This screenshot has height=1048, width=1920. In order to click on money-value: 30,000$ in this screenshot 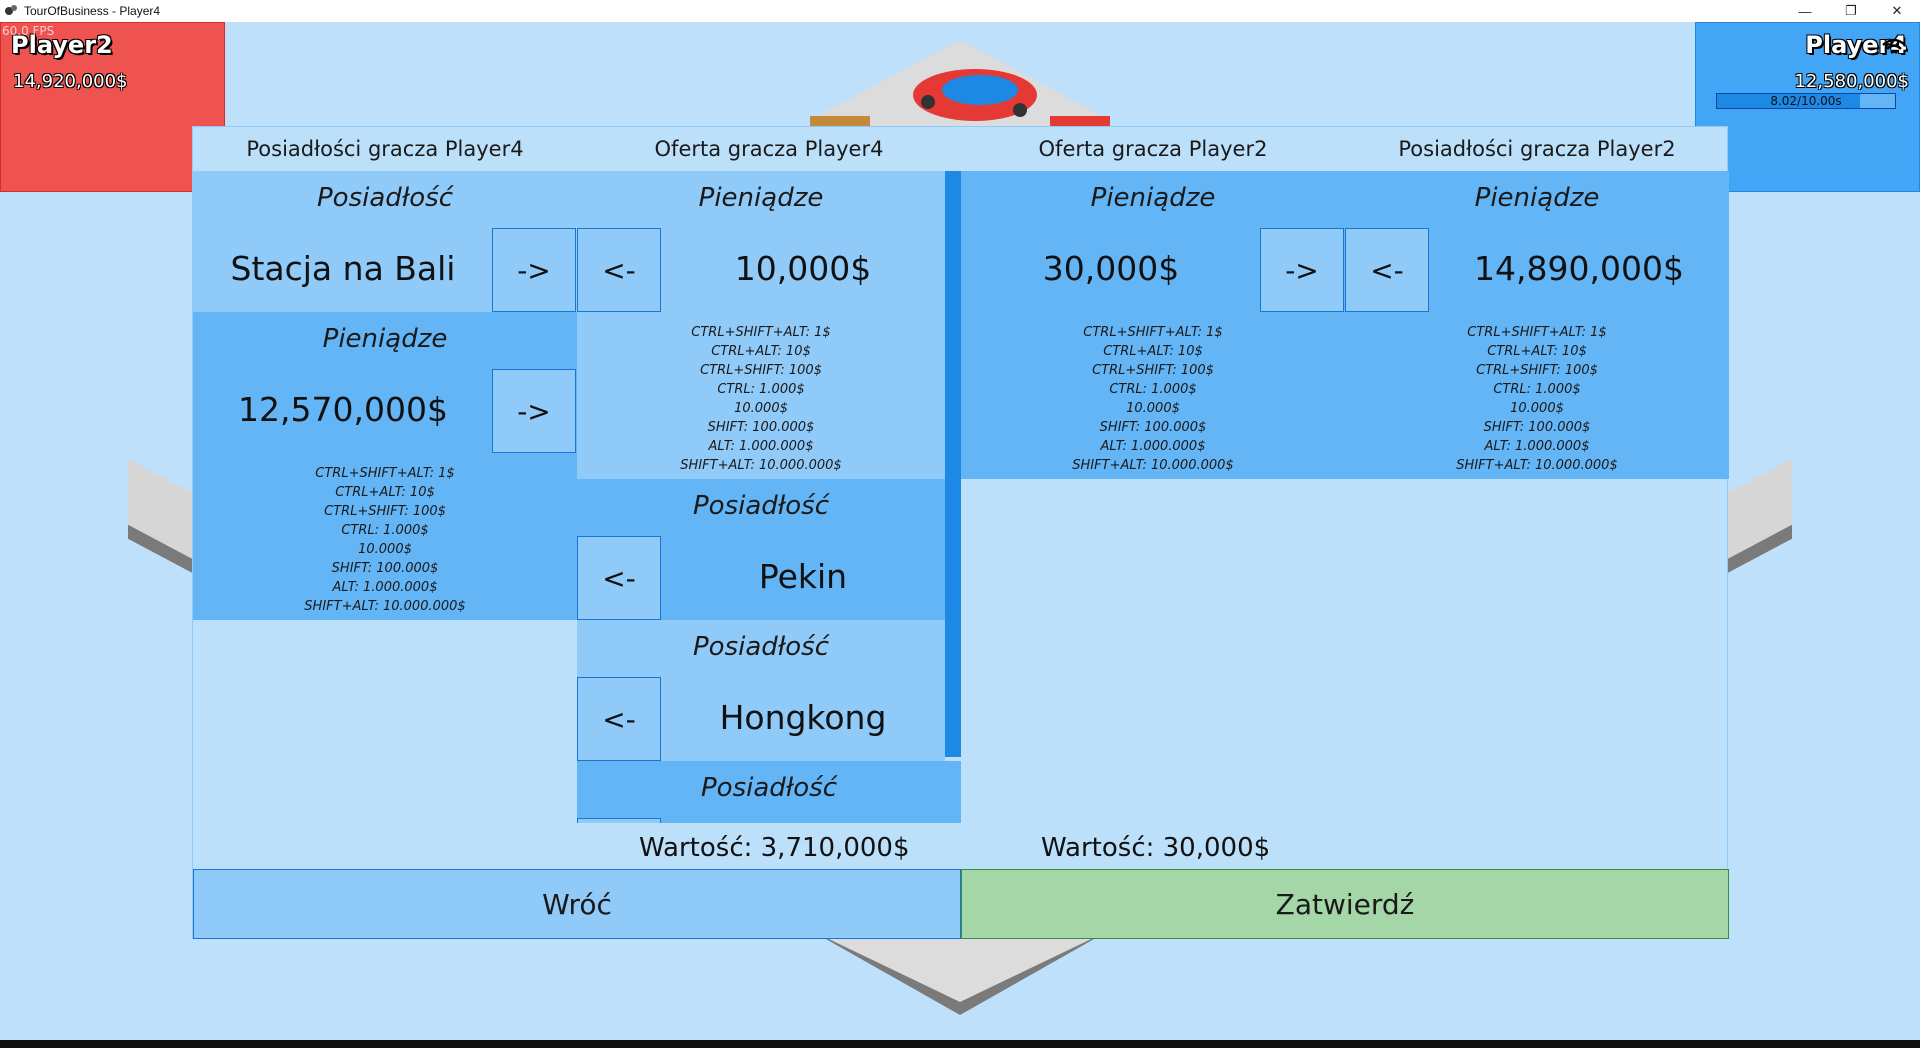, I will do `click(1111, 268)`.